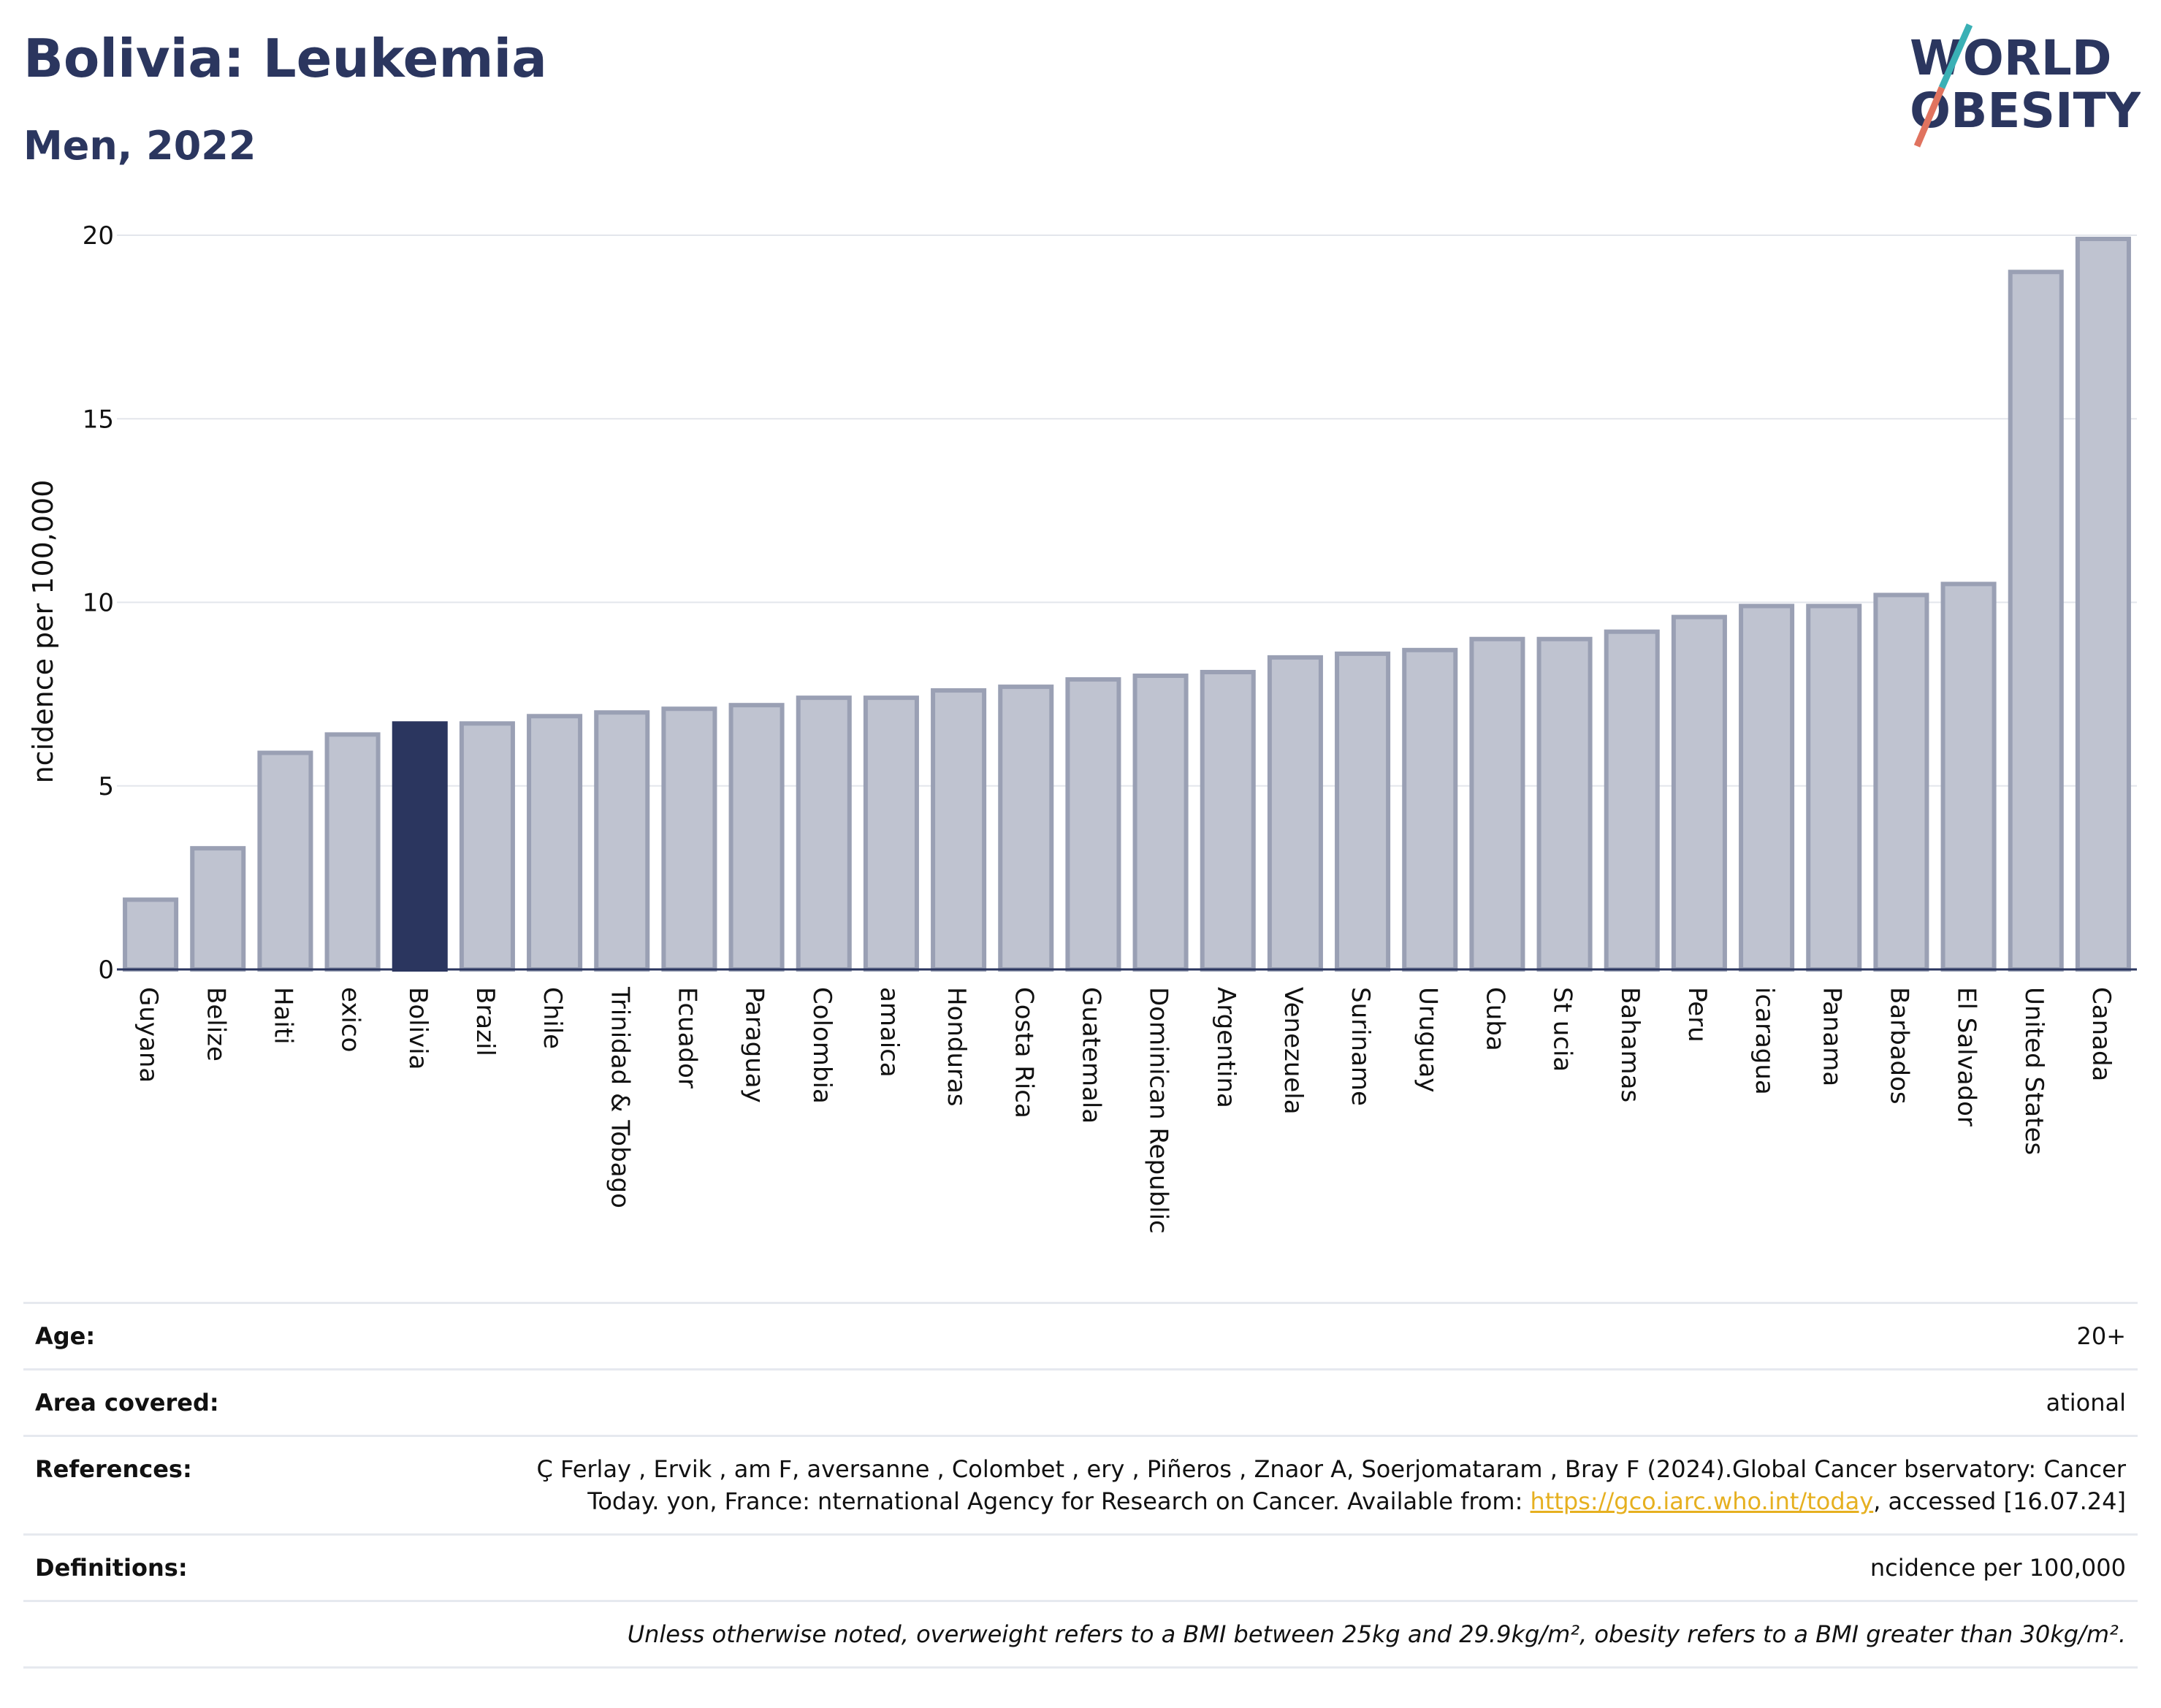 The image size is (2161, 1708). I want to click on bar-uruguay, so click(1430, 810).